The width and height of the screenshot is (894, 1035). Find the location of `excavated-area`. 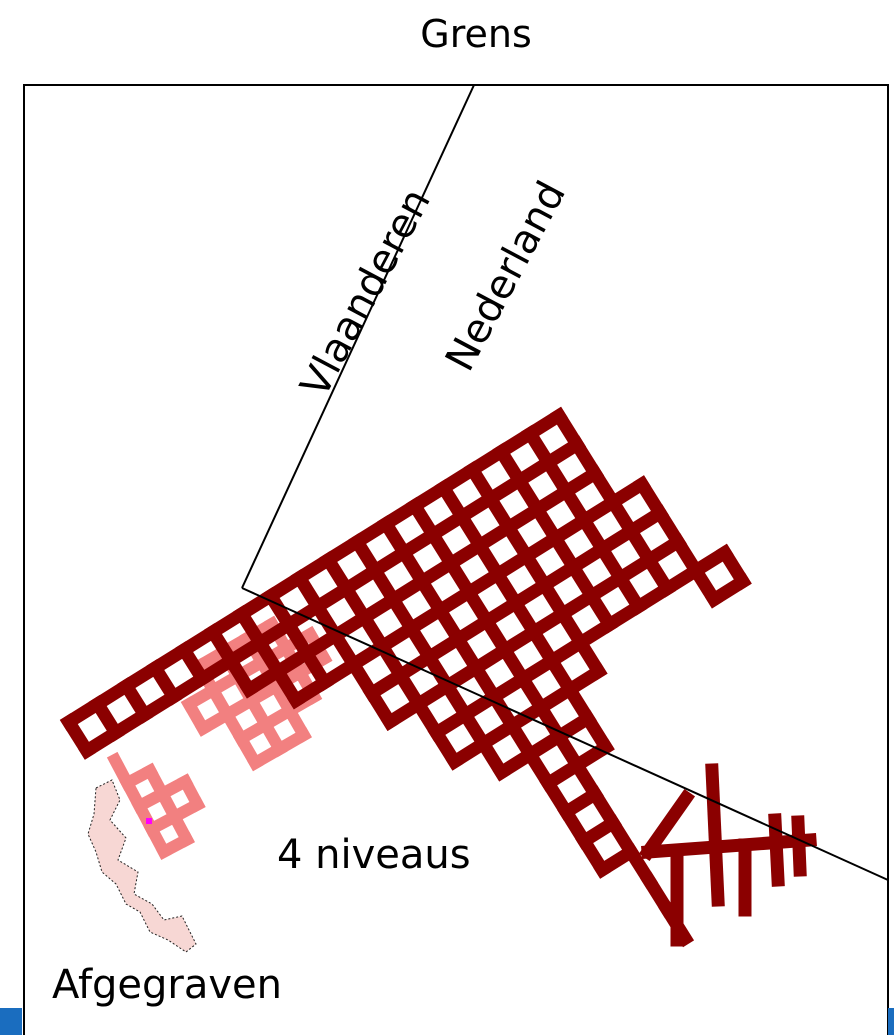

excavated-area is located at coordinates (142, 866).